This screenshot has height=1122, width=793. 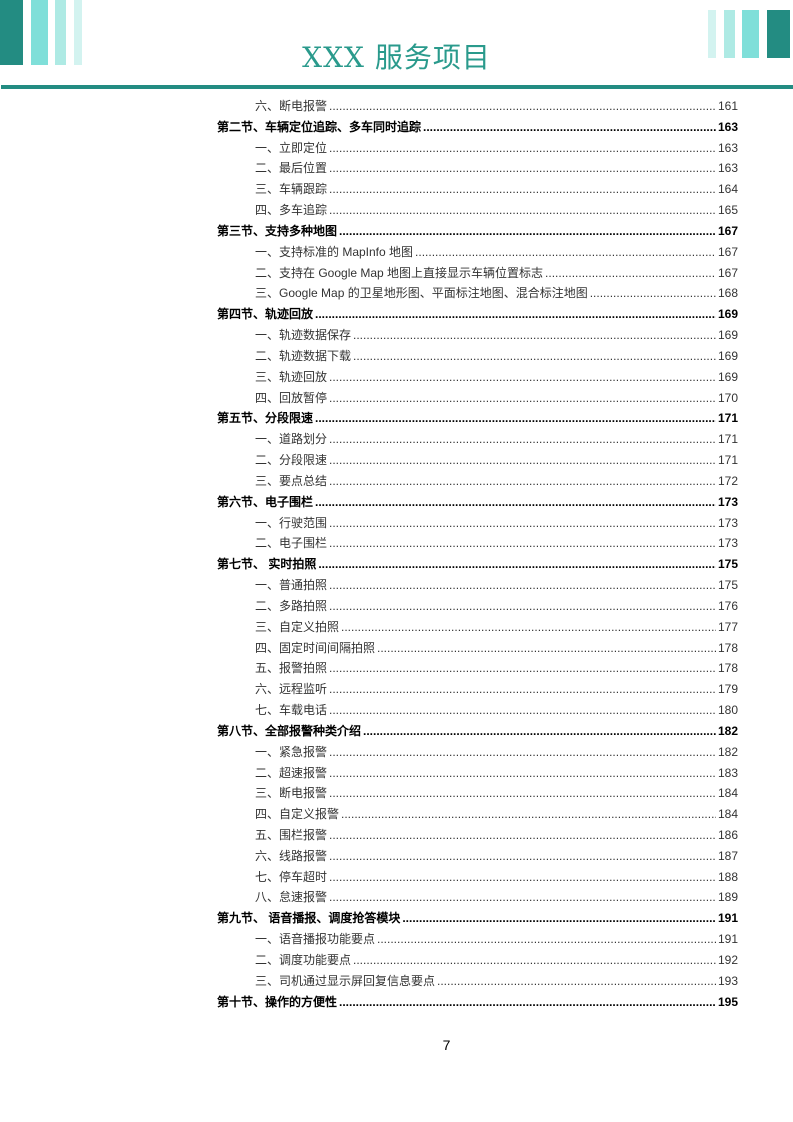 I want to click on toc-entry-title: 三、断电报警, so click(x=291, y=793).